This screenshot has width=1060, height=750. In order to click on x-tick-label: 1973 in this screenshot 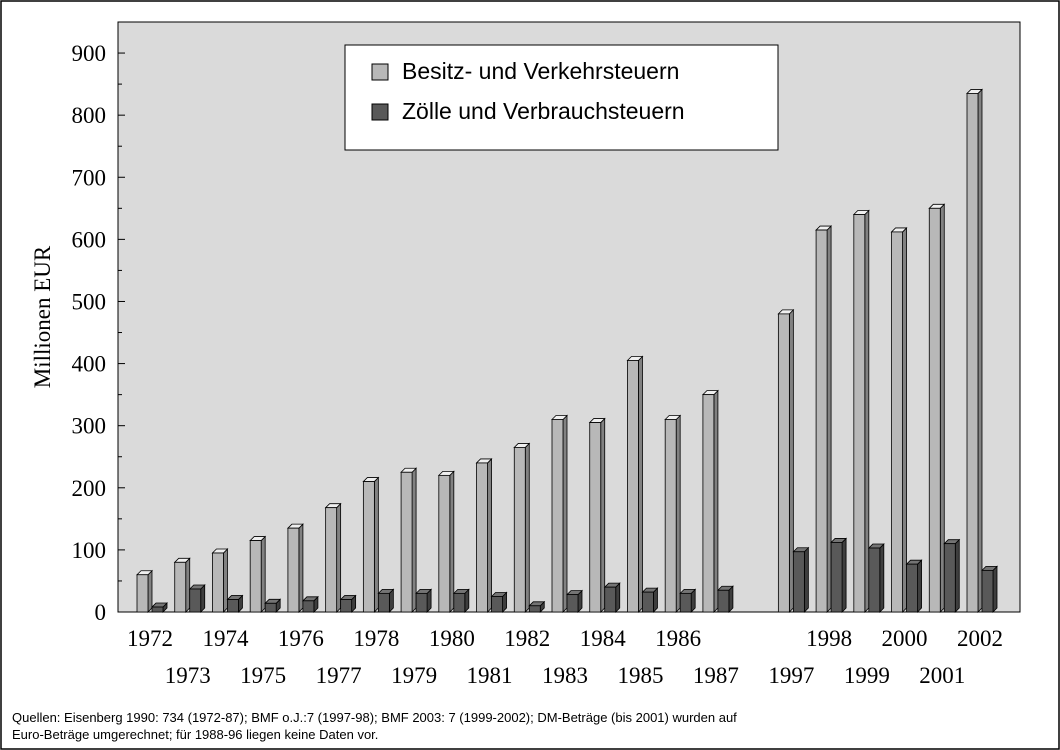, I will do `click(188, 675)`.